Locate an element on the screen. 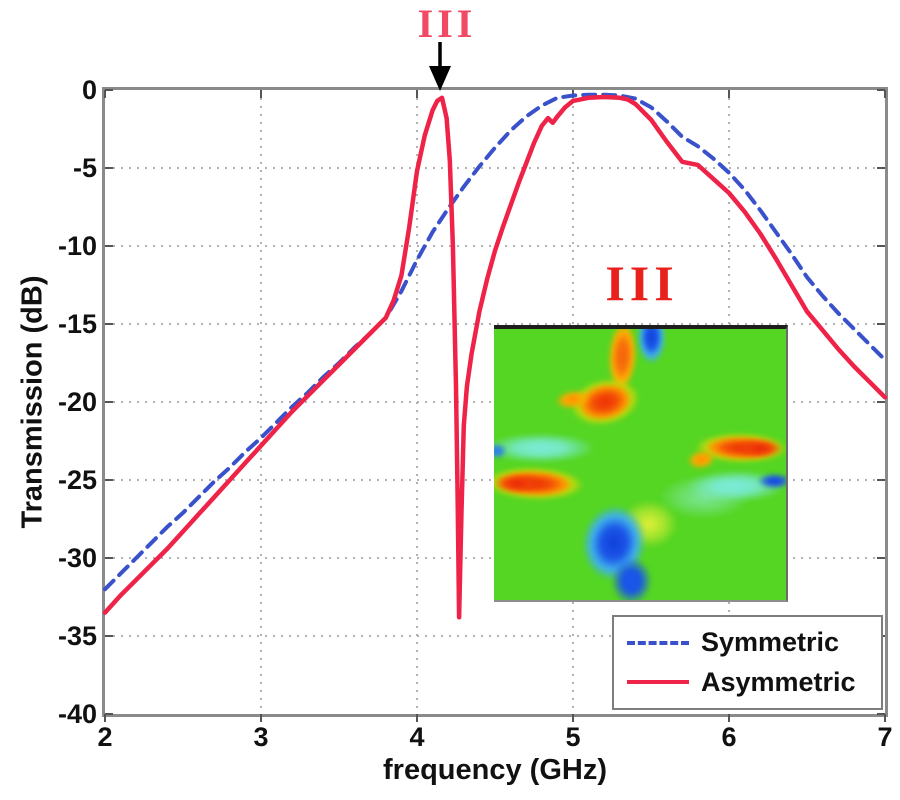 The image size is (900, 800). resonance-marker-label: III is located at coordinates (447, 23).